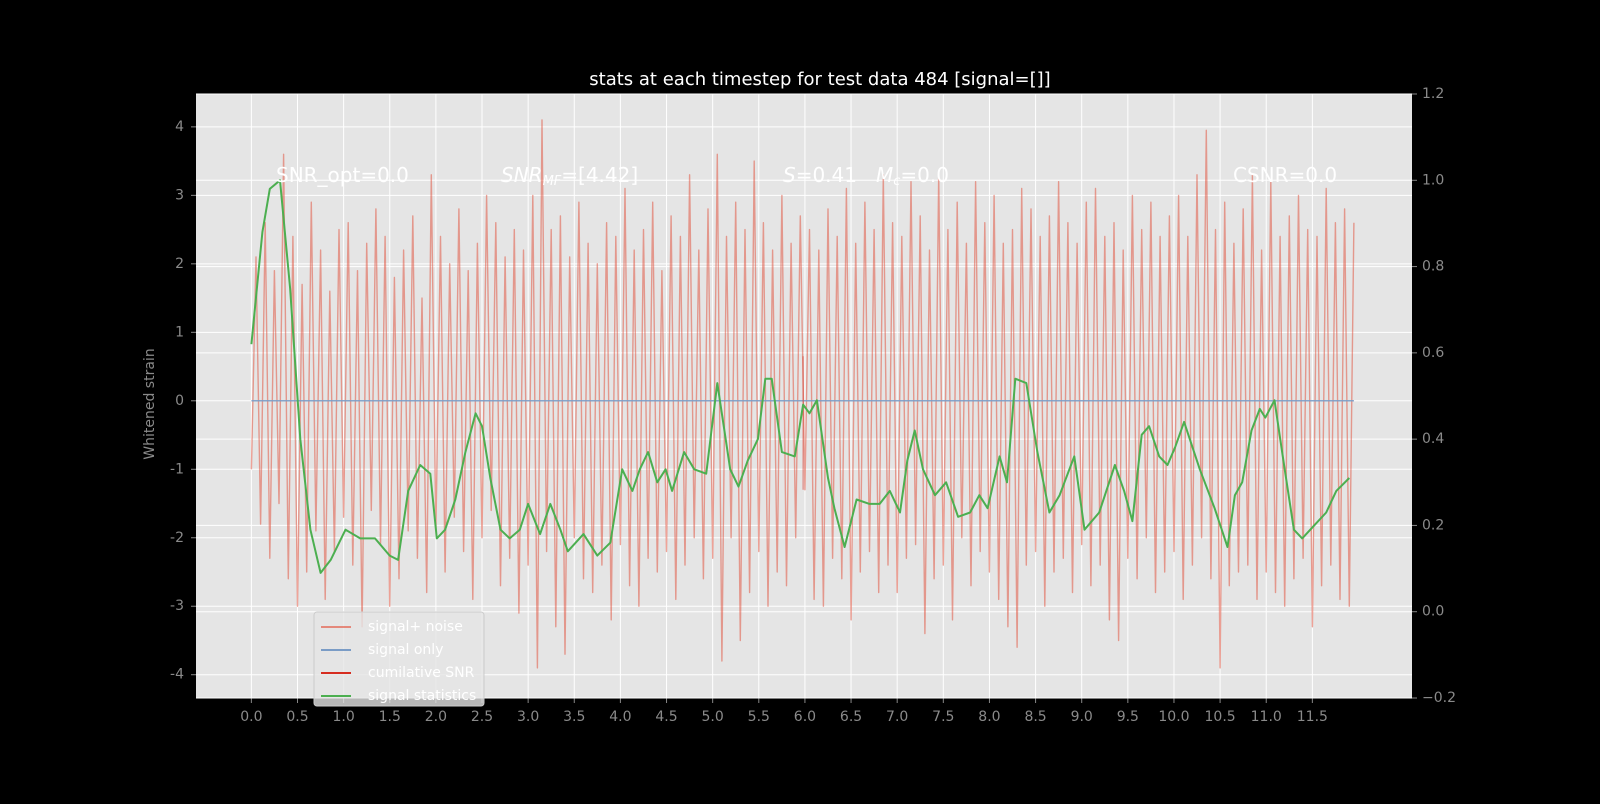 The image size is (1600, 804). What do you see at coordinates (989, 717) in the screenshot?
I see `x-tick-label: 8.0` at bounding box center [989, 717].